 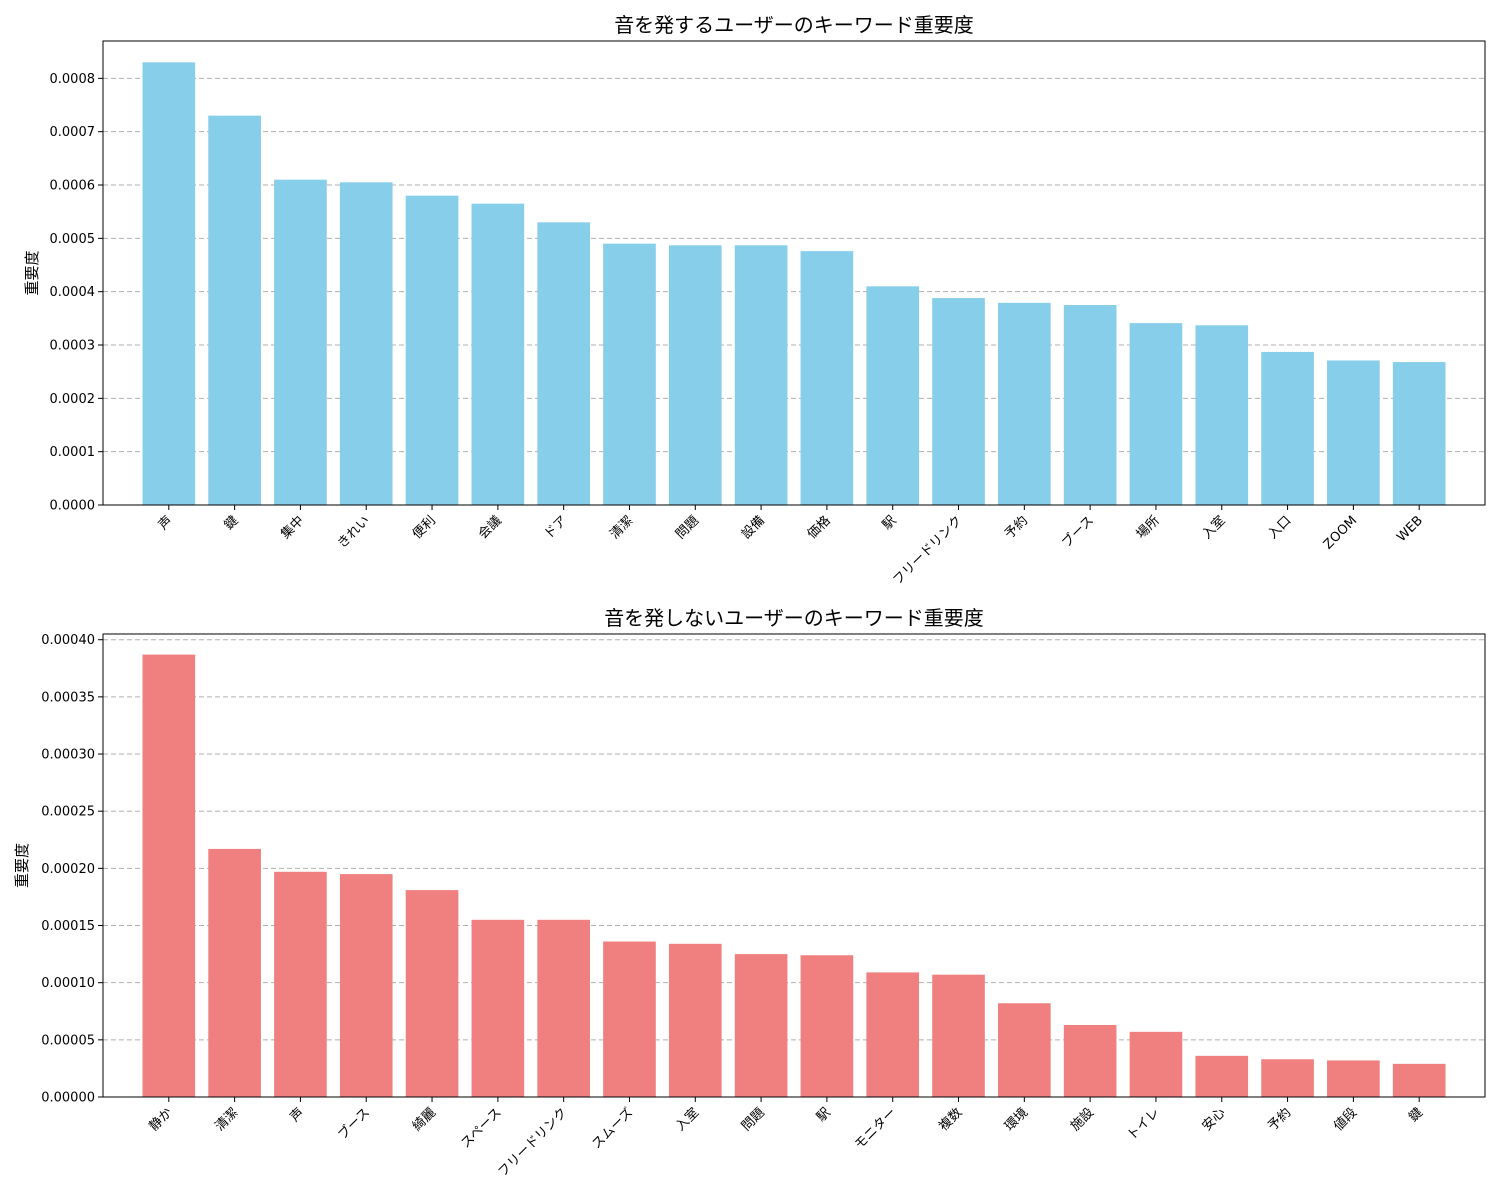 I want to click on y-axis-label: 重要度, so click(x=32, y=272).